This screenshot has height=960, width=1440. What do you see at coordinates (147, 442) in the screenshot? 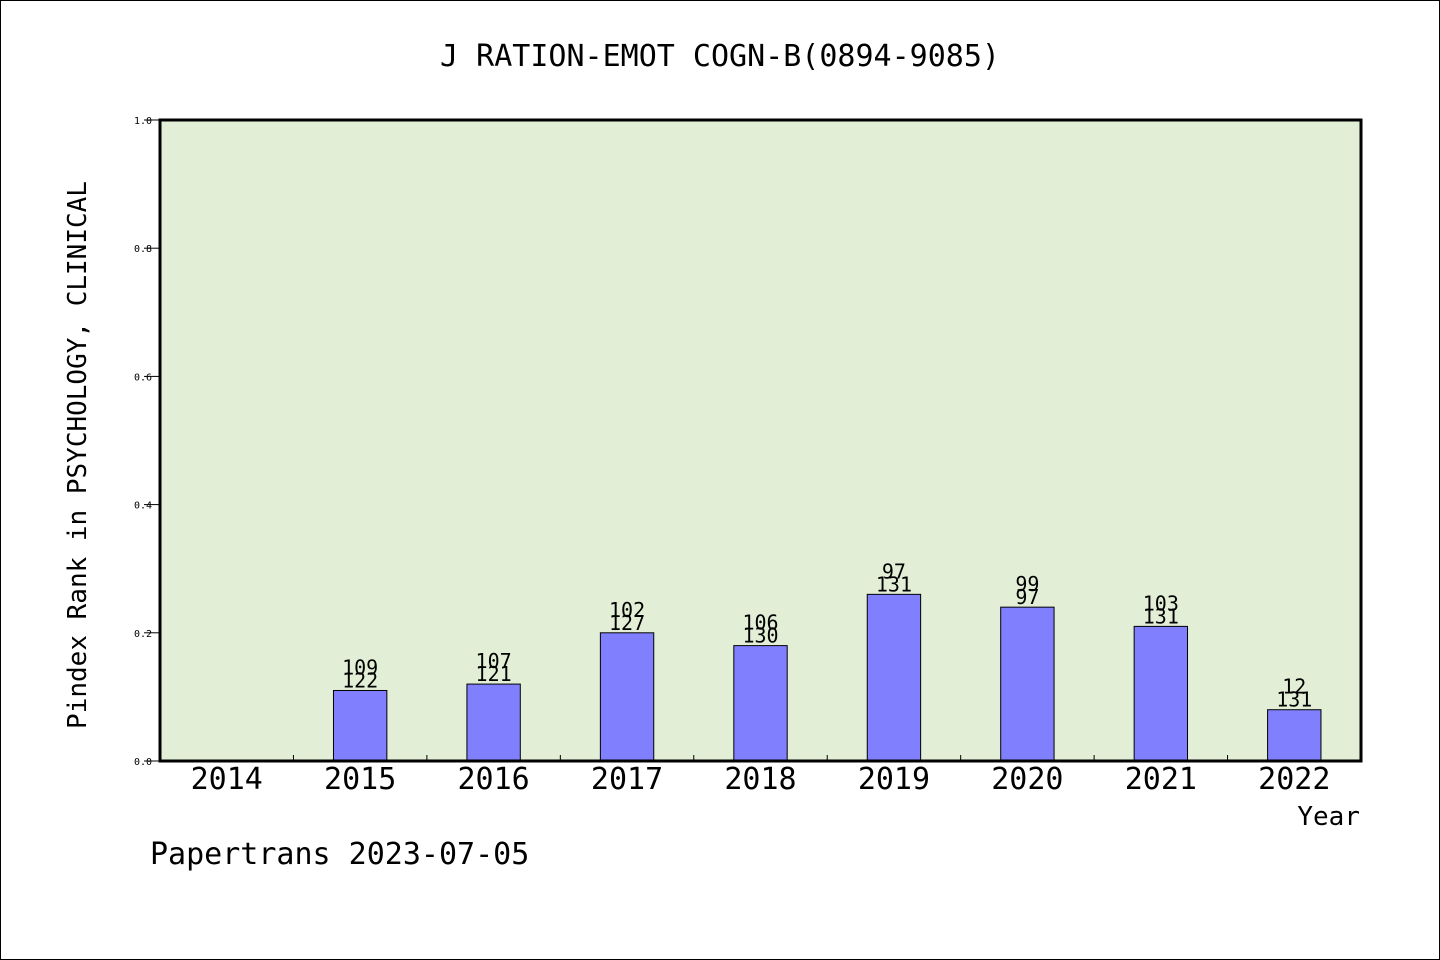
I see `y-axis-ticks: 0.0 0.2 0.4 0.6 0.8 1.0` at bounding box center [147, 442].